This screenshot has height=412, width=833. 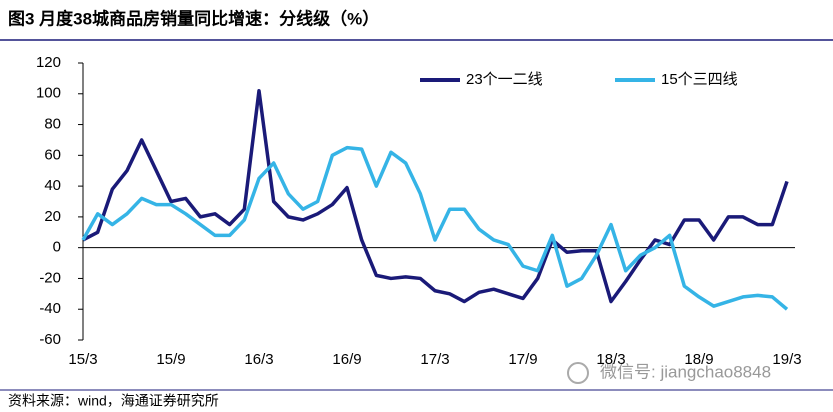 I want to click on x-tick-label: 17/9, so click(x=522, y=359).